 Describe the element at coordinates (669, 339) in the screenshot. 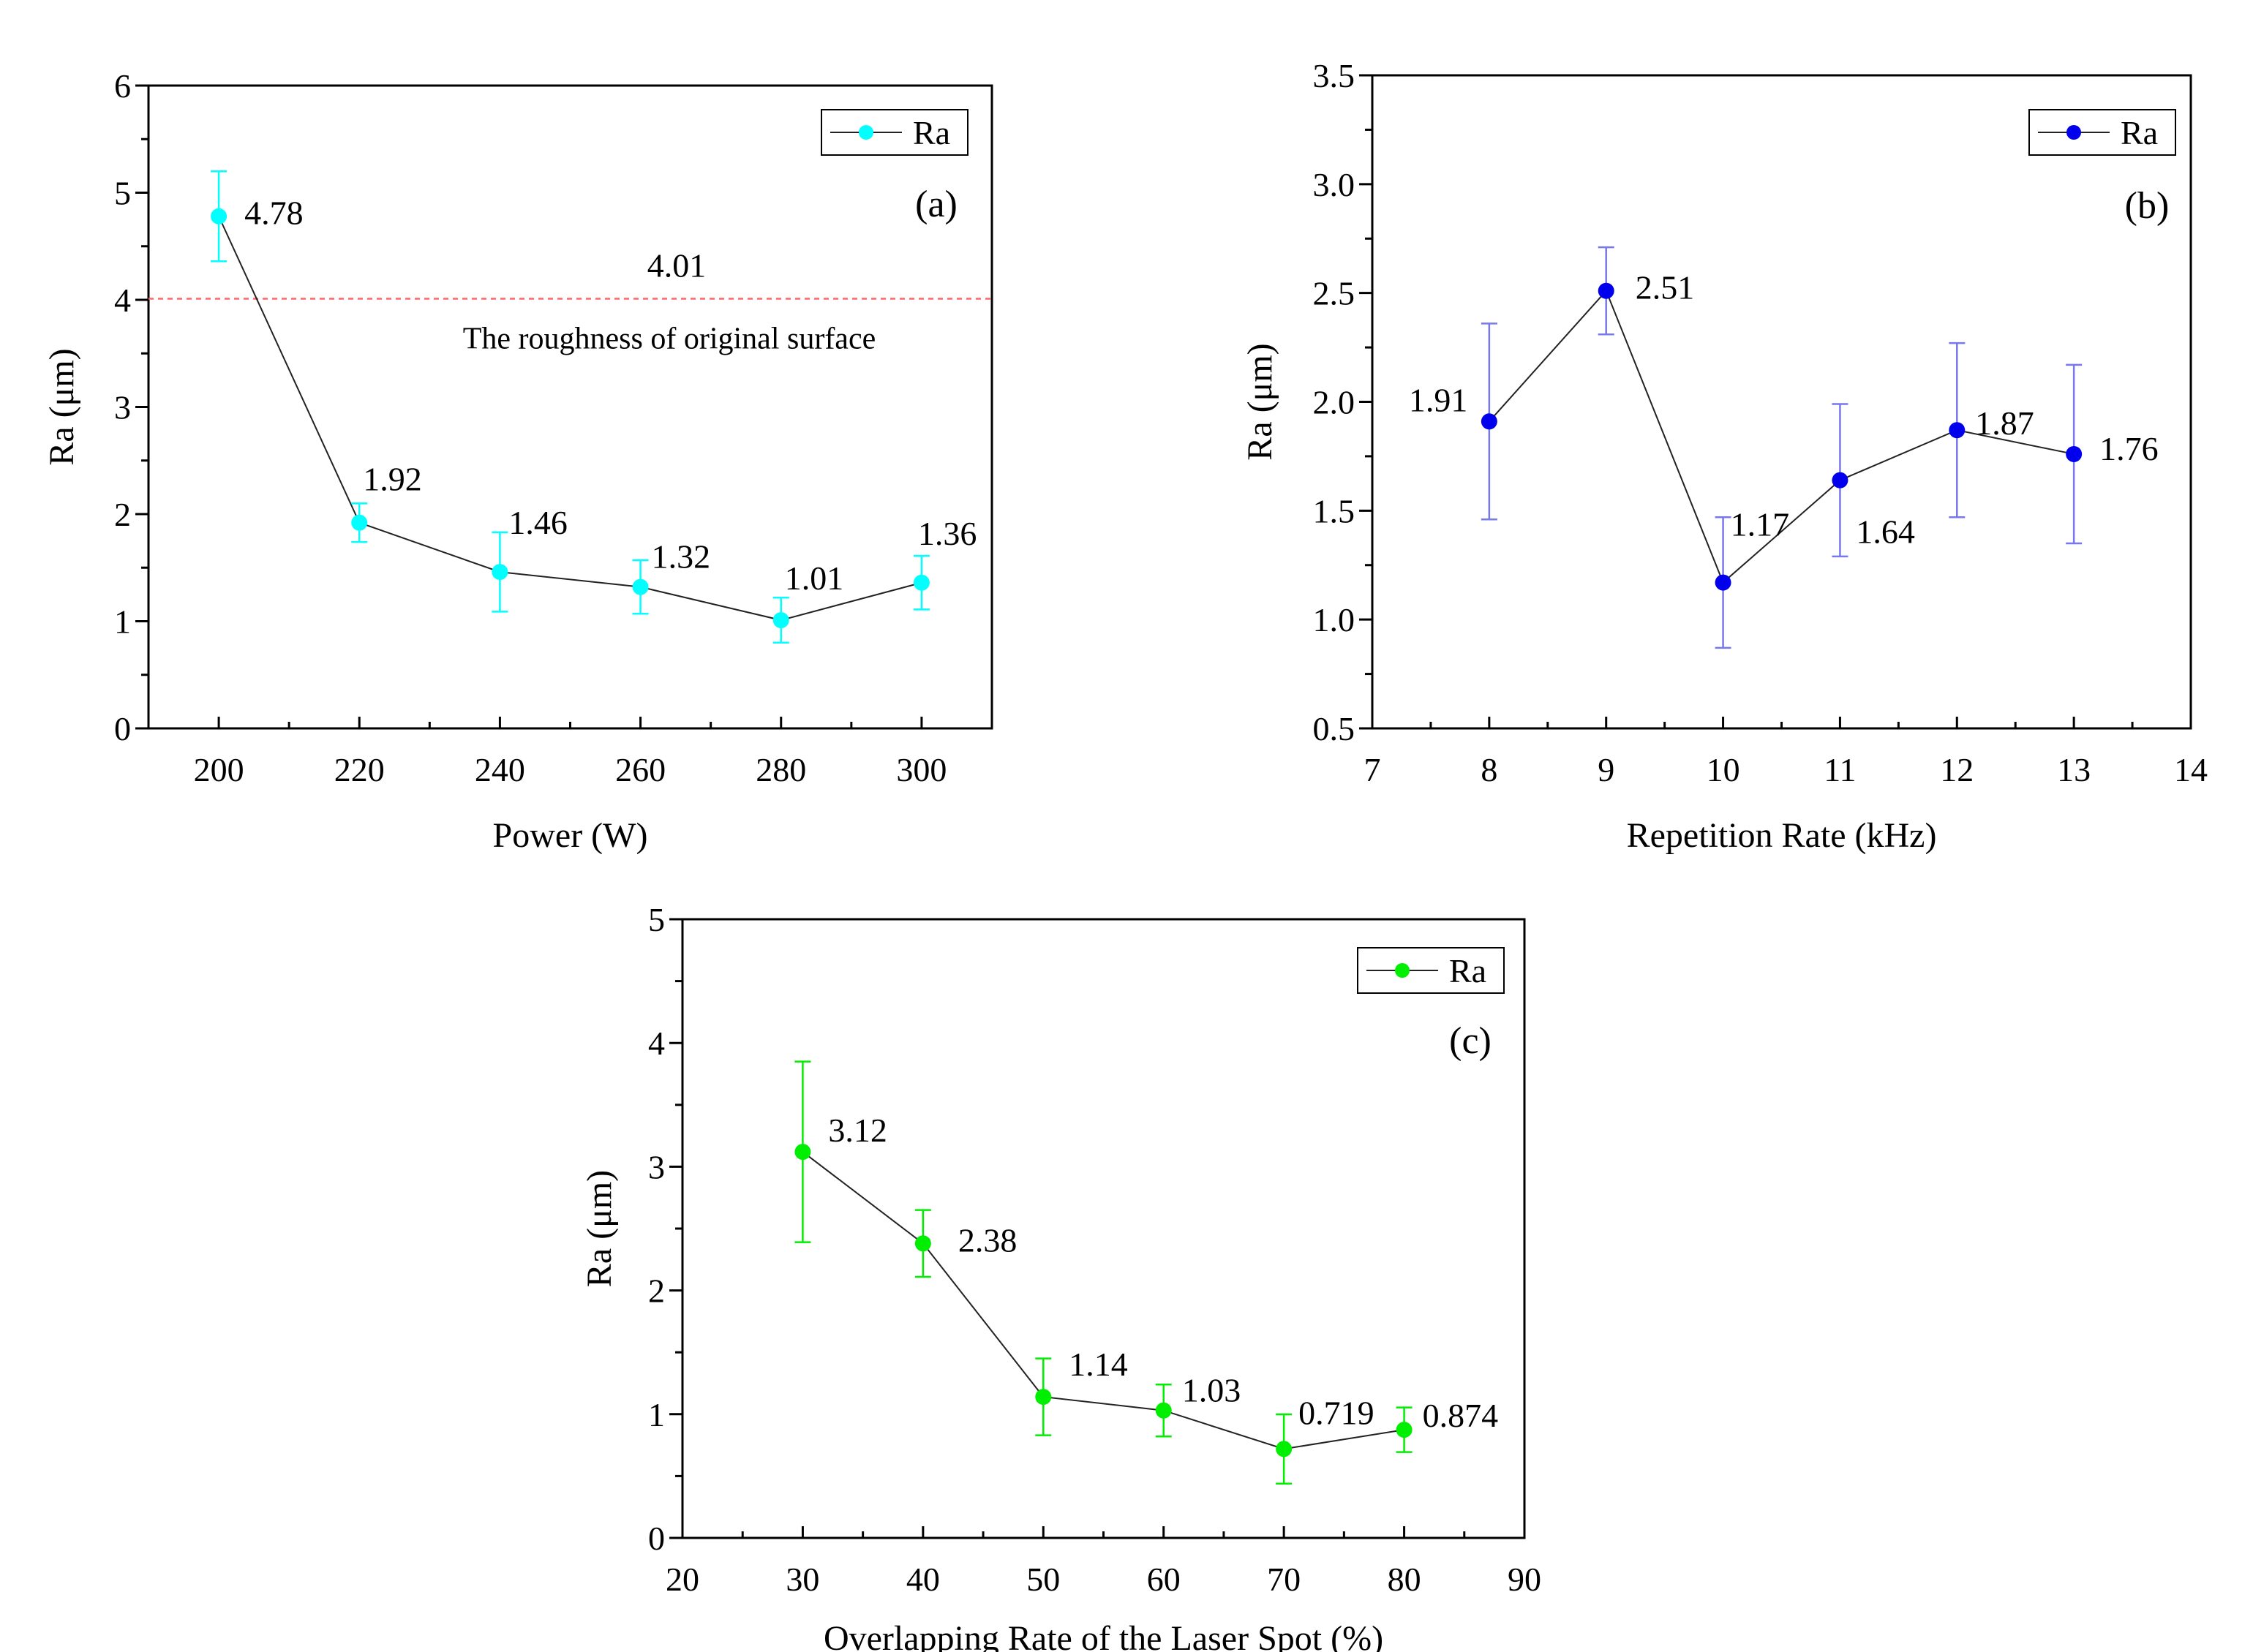

I see `reference-line-caption: The roughness of original surface` at that location.